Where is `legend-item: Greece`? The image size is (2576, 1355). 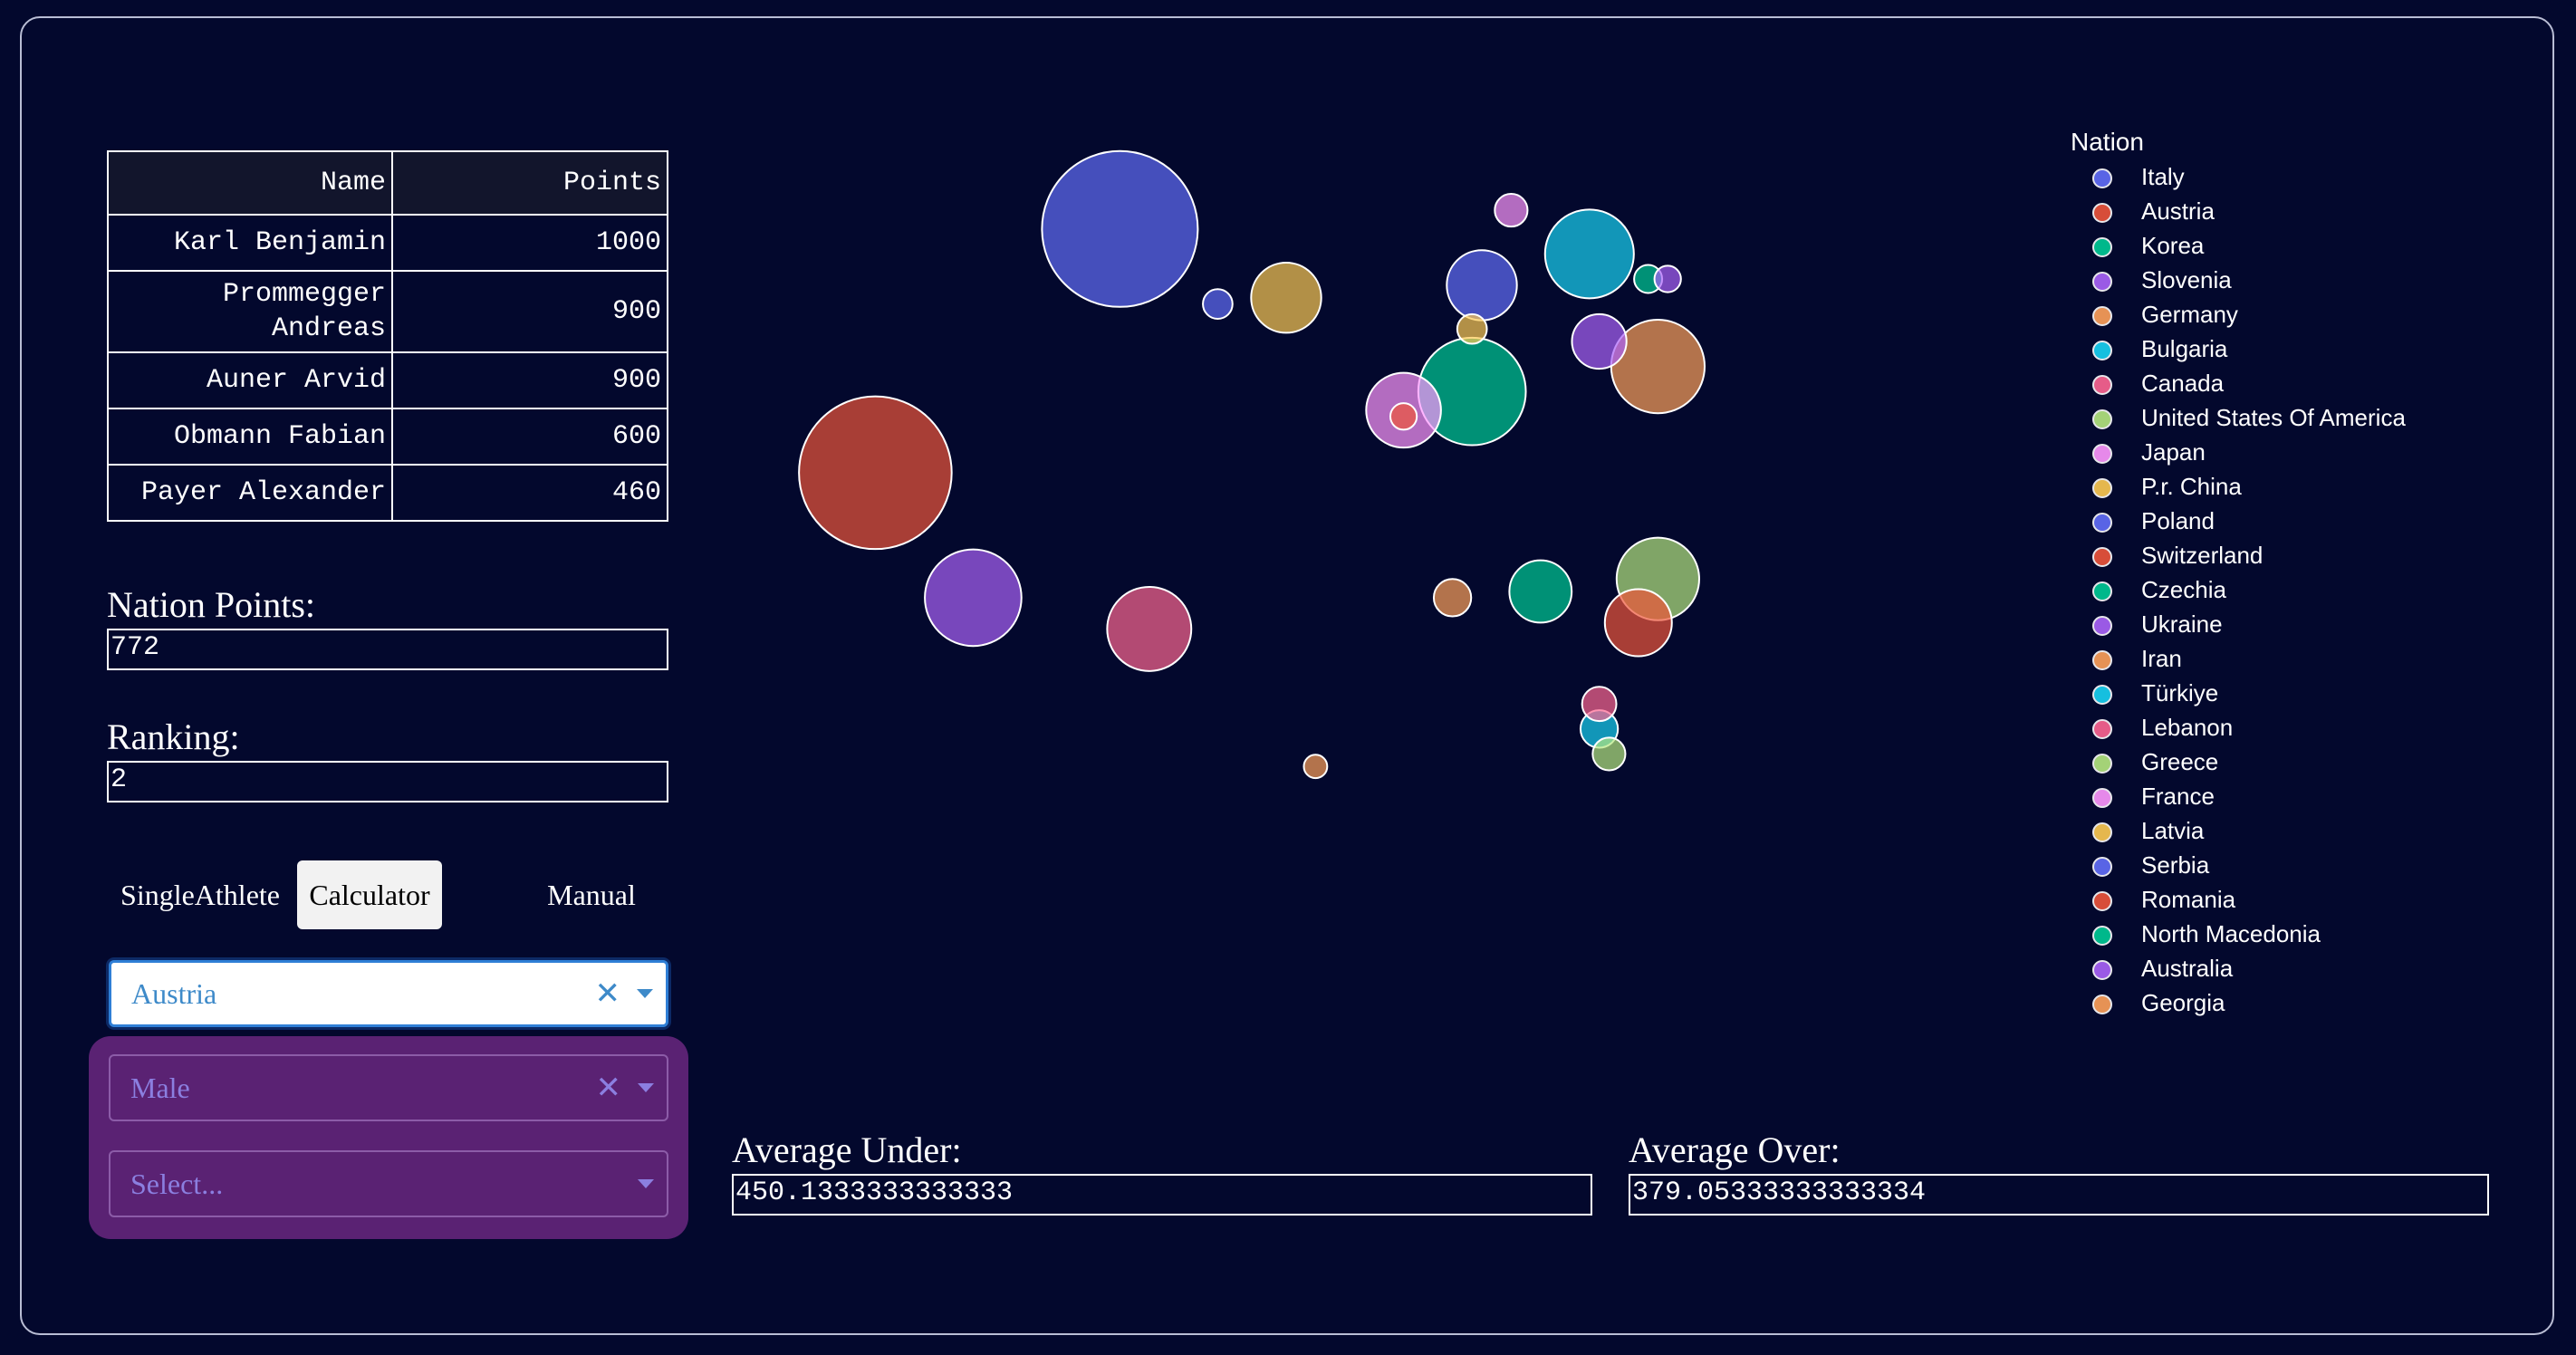
legend-item: Greece is located at coordinates (2252, 762).